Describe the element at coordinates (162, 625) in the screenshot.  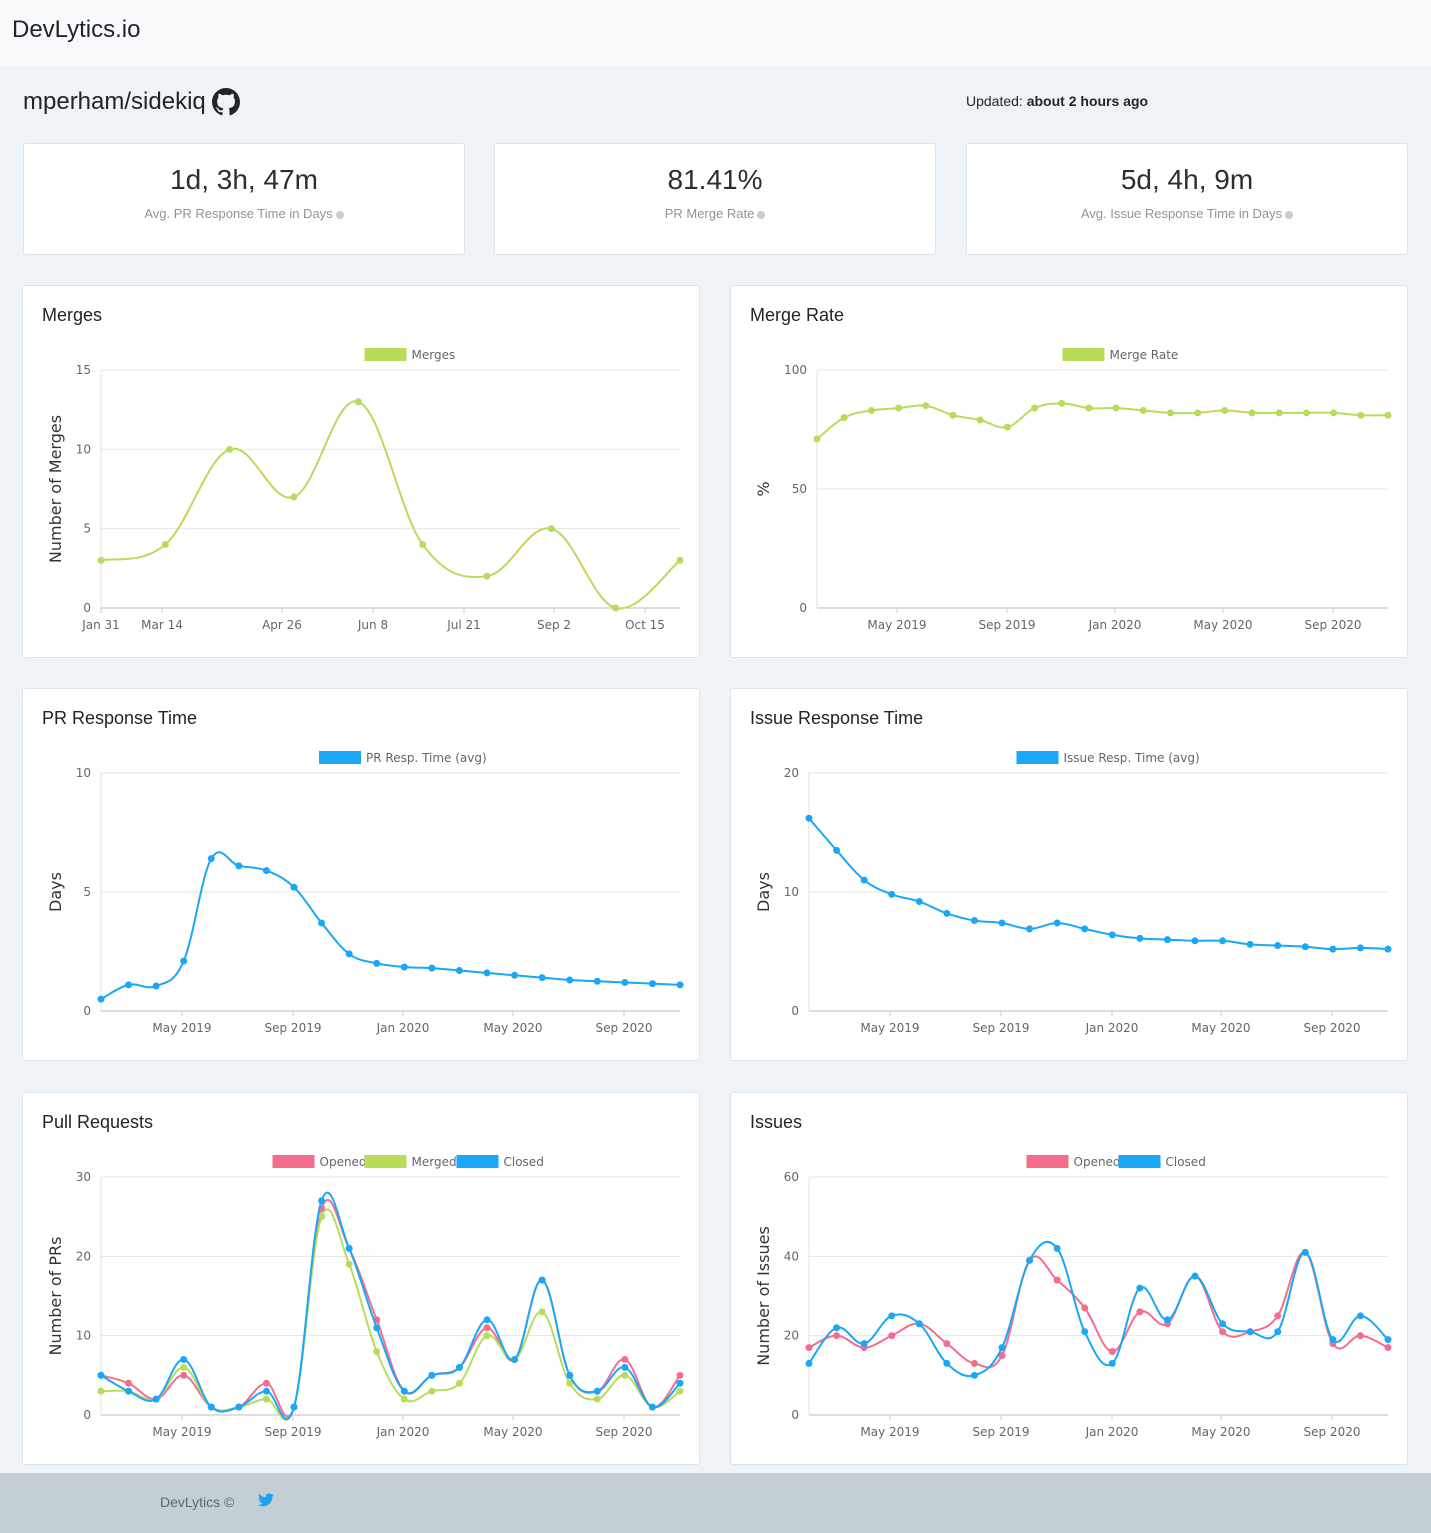
I see `x-tick-label: Mar 14` at that location.